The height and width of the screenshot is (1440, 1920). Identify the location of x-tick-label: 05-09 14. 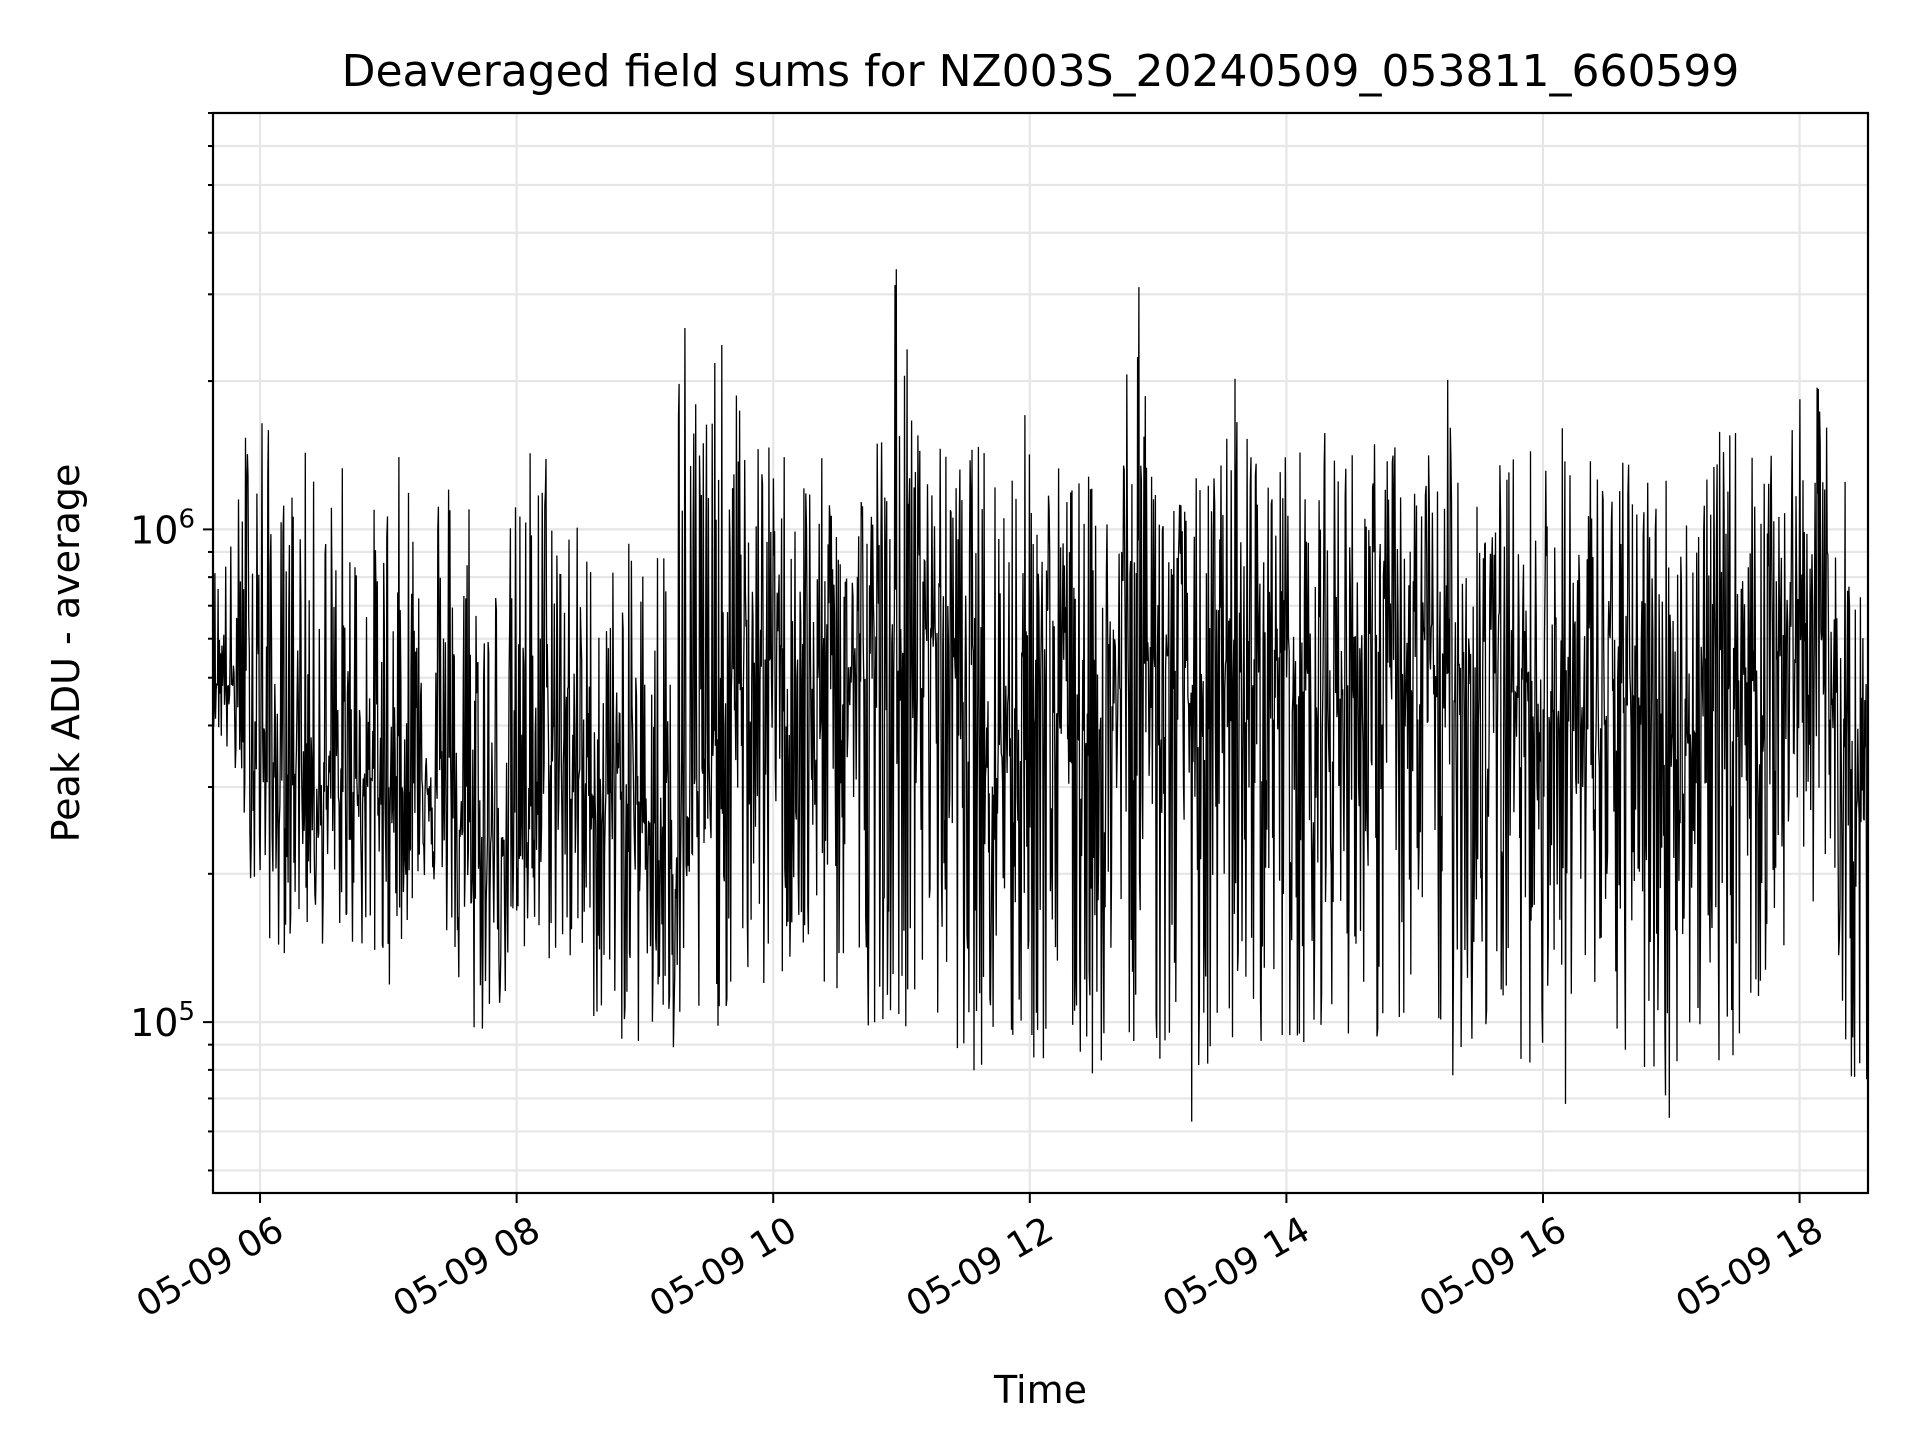
(1236, 1267).